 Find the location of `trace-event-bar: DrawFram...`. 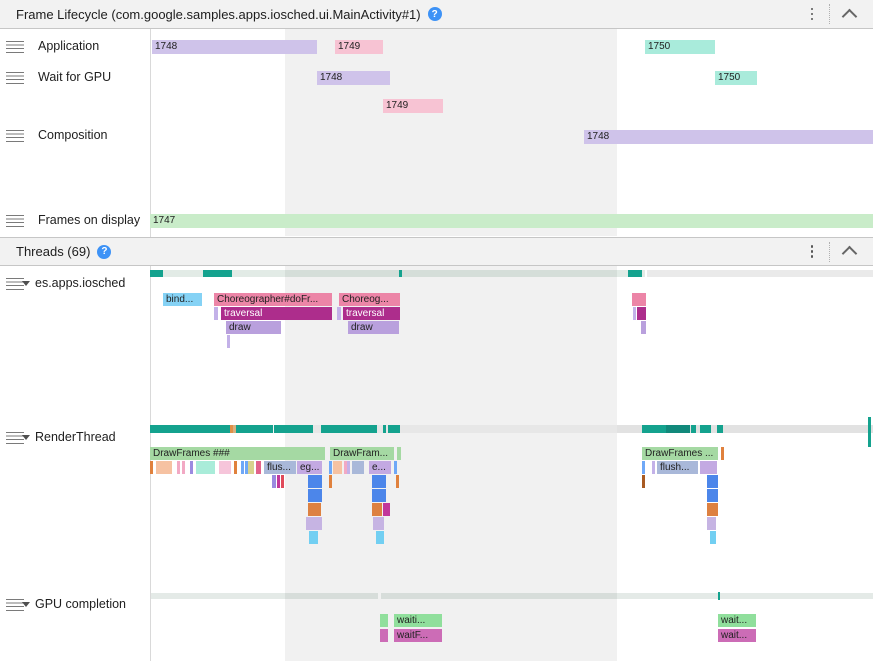

trace-event-bar: DrawFram... is located at coordinates (362, 453).